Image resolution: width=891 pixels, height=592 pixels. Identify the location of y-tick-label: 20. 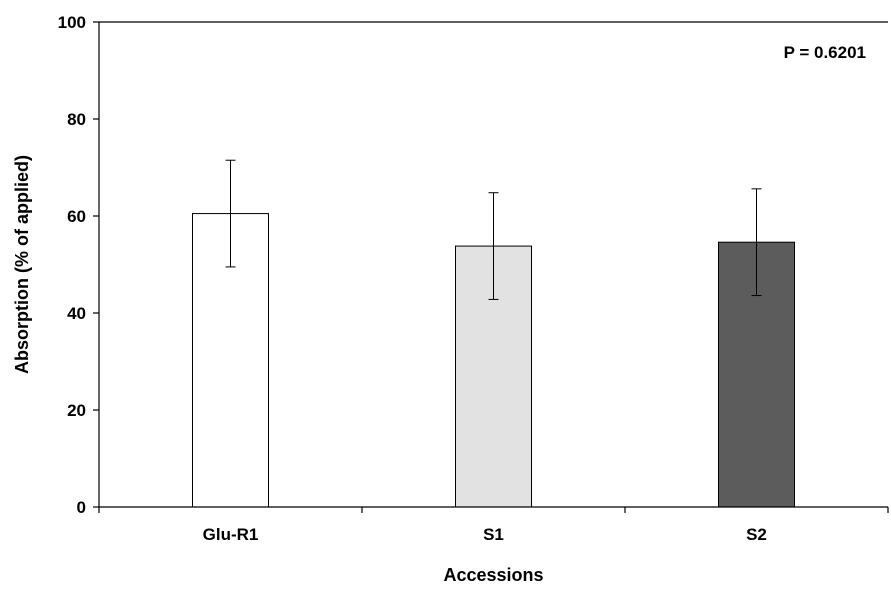
(76, 410).